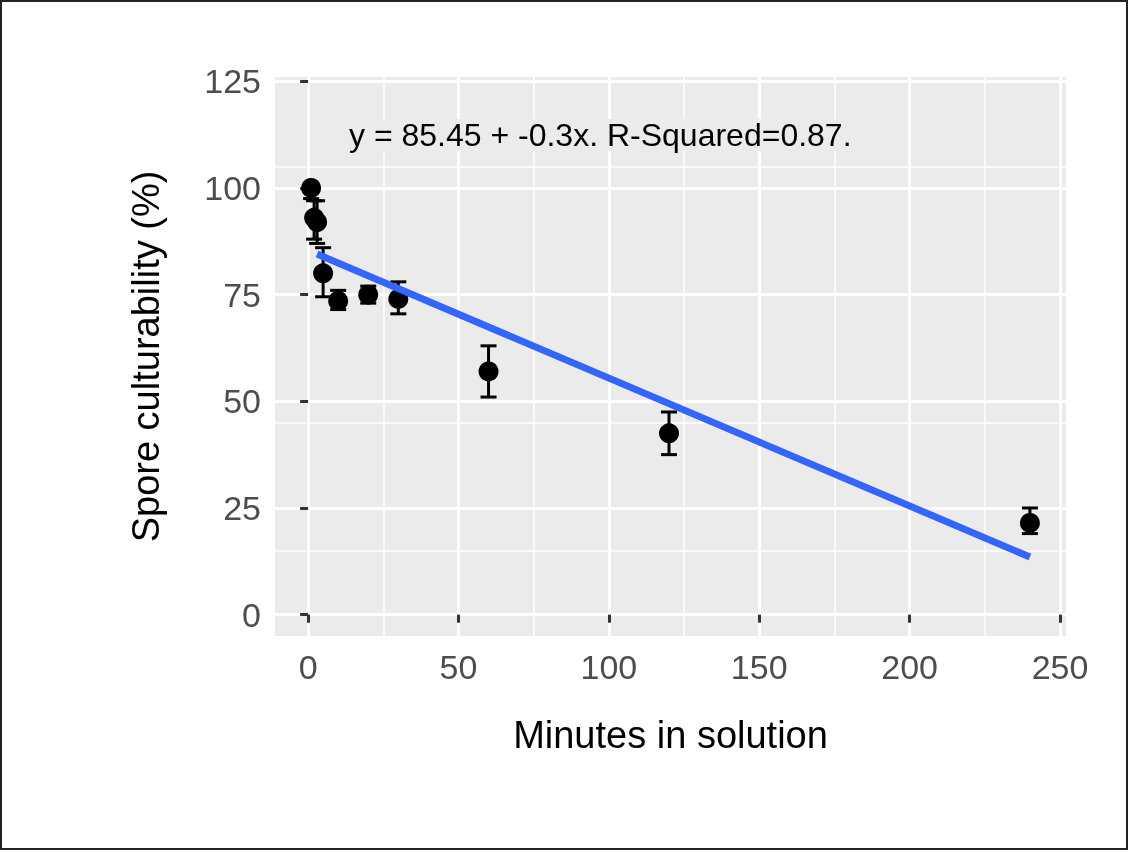  What do you see at coordinates (242, 507) in the screenshot?
I see `y-tick-label: 25` at bounding box center [242, 507].